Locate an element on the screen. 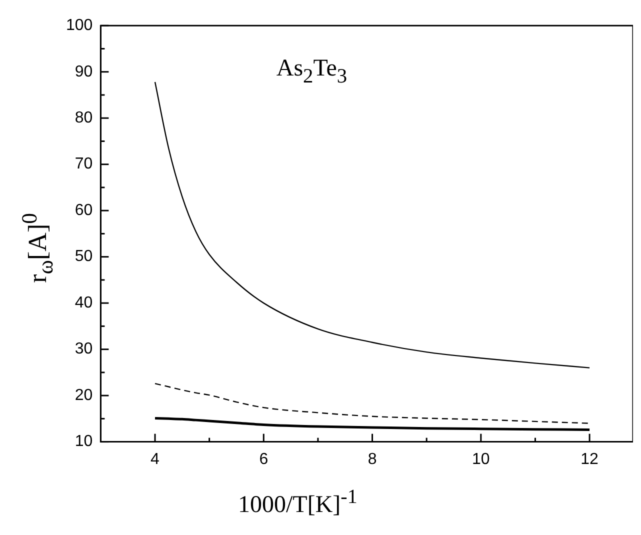 The image size is (641, 535). x-tick-label: 4 is located at coordinates (155, 459).